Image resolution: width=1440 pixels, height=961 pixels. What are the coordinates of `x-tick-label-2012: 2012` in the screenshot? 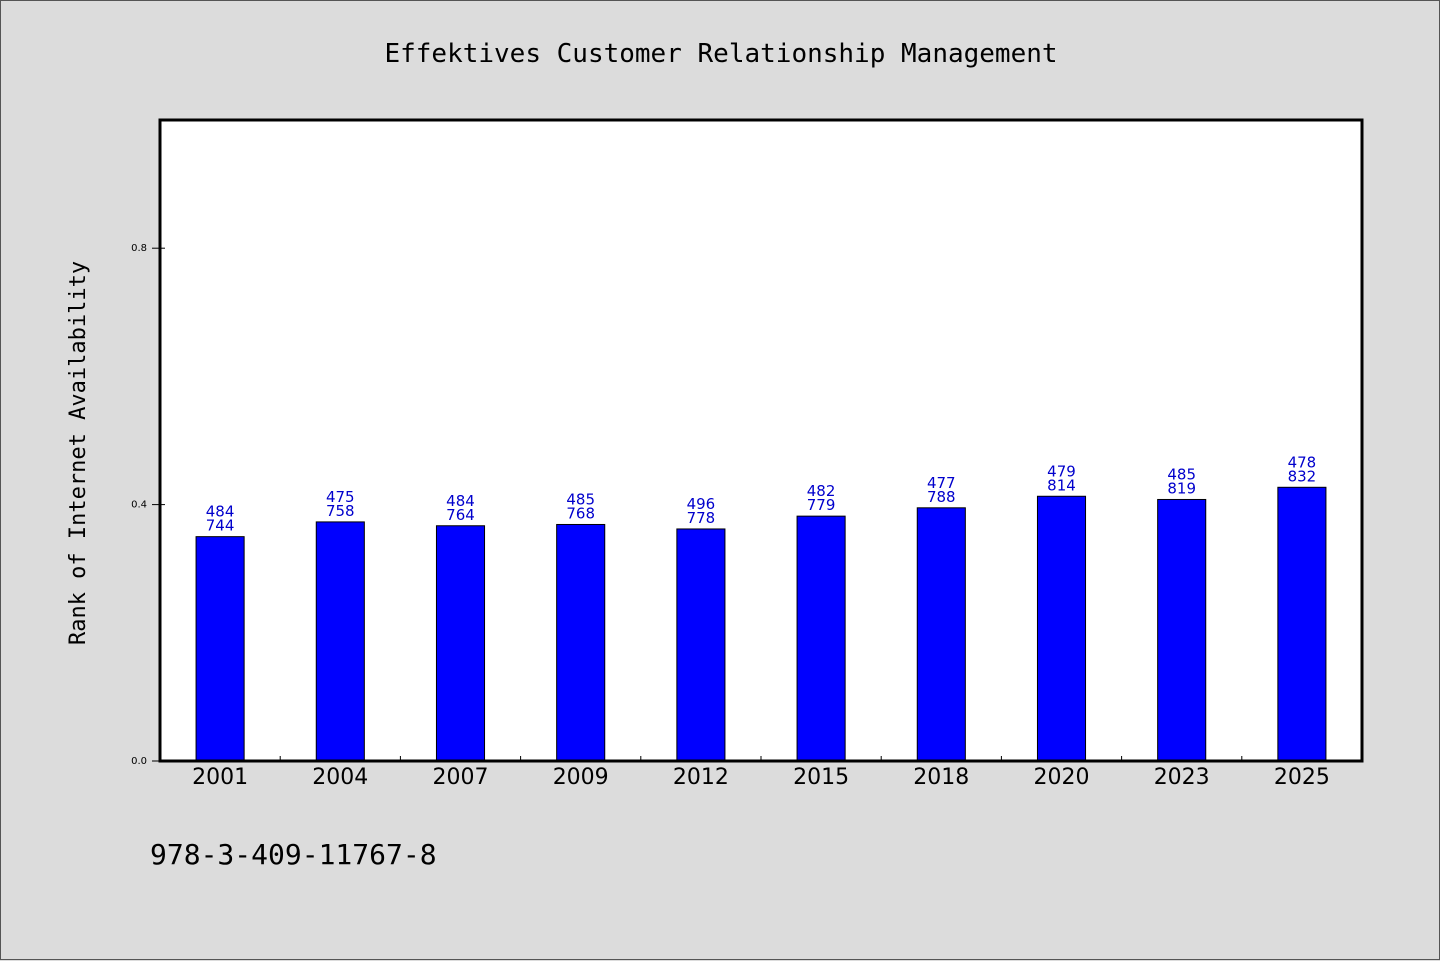 It's located at (701, 777).